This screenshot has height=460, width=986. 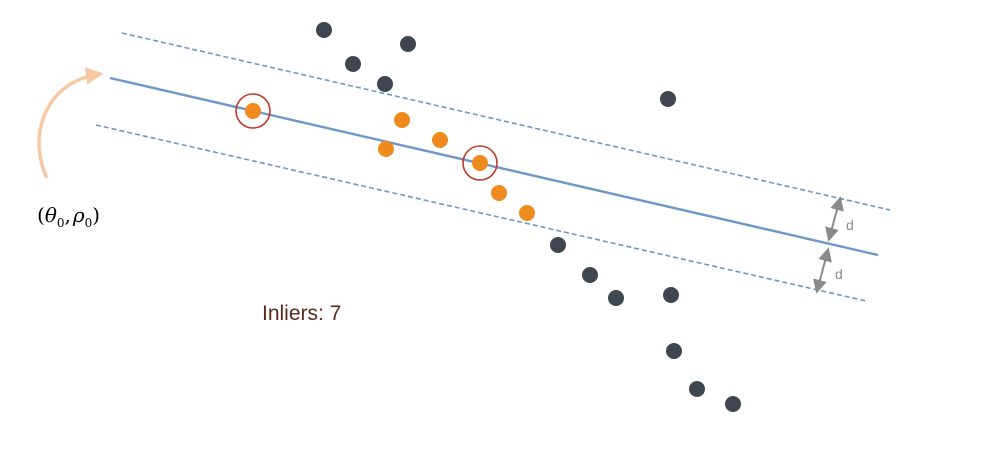 I want to click on distance-label-top: d, so click(x=850, y=225).